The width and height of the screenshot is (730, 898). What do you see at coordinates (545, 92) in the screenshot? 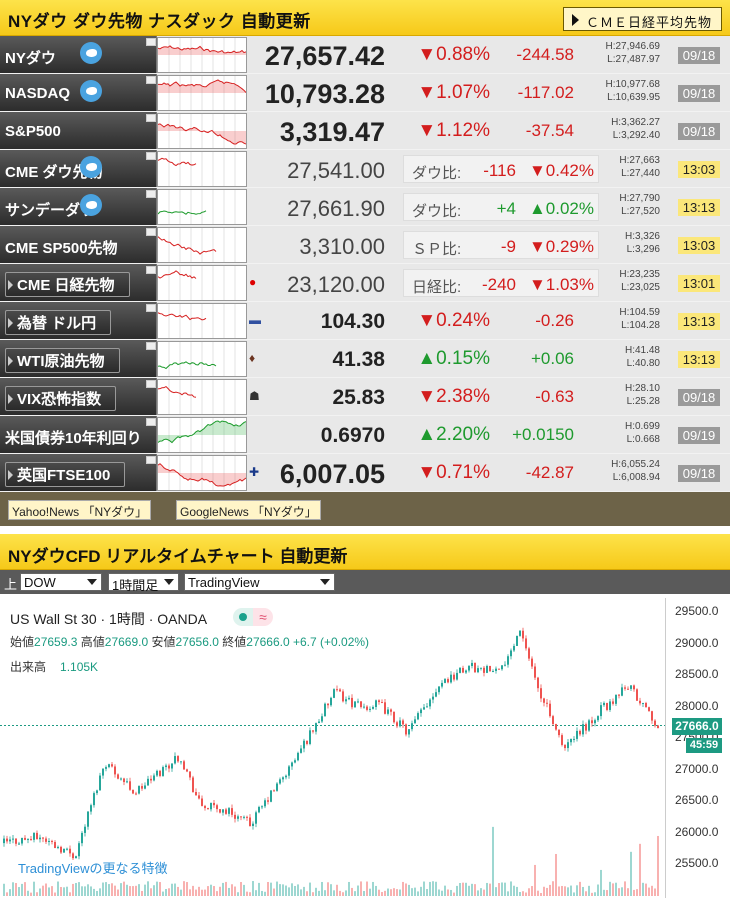
I see `row-change: -117.02` at bounding box center [545, 92].